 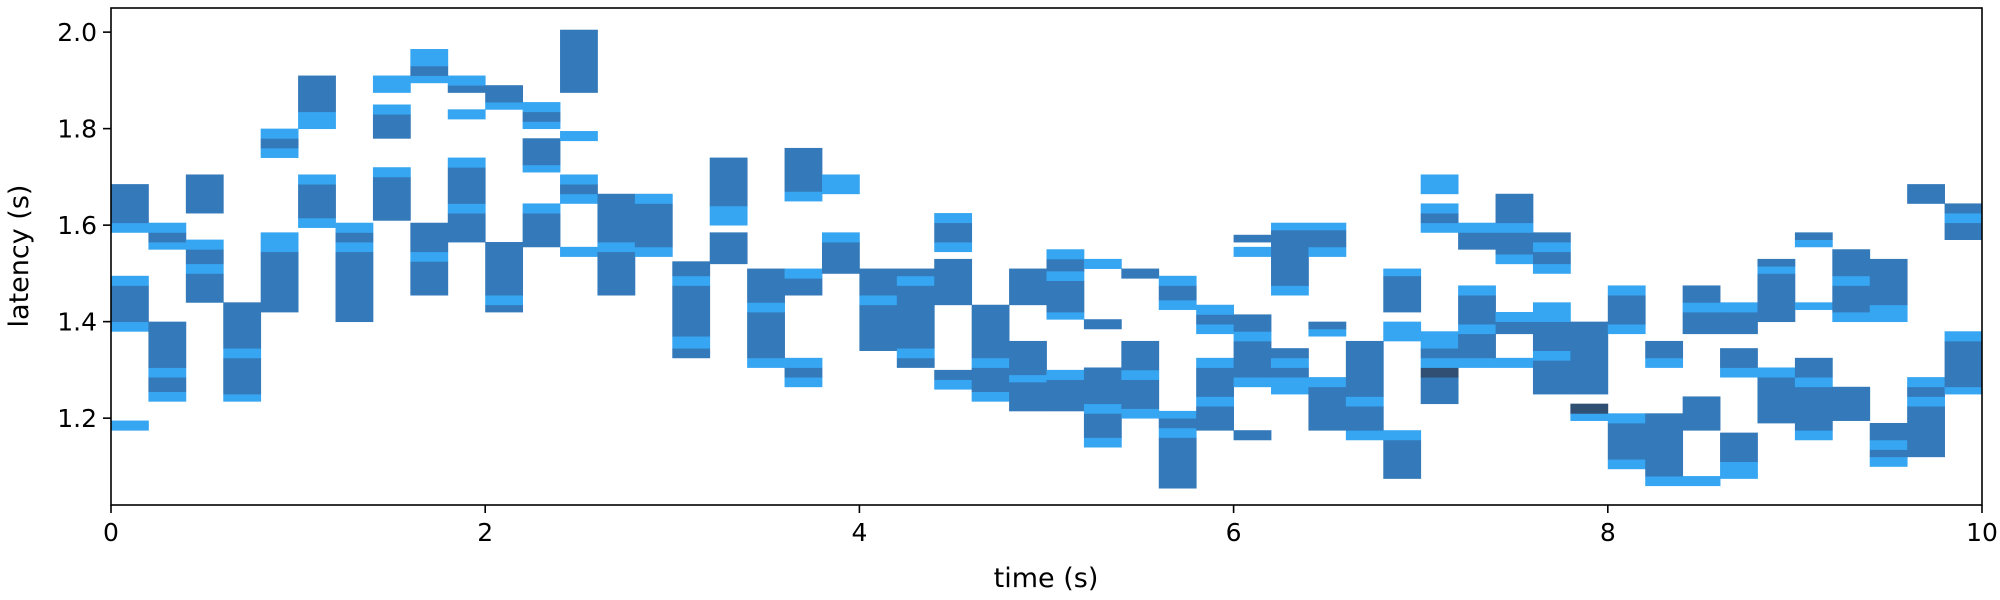 What do you see at coordinates (1982, 532) in the screenshot?
I see `x-tick-label: 10` at bounding box center [1982, 532].